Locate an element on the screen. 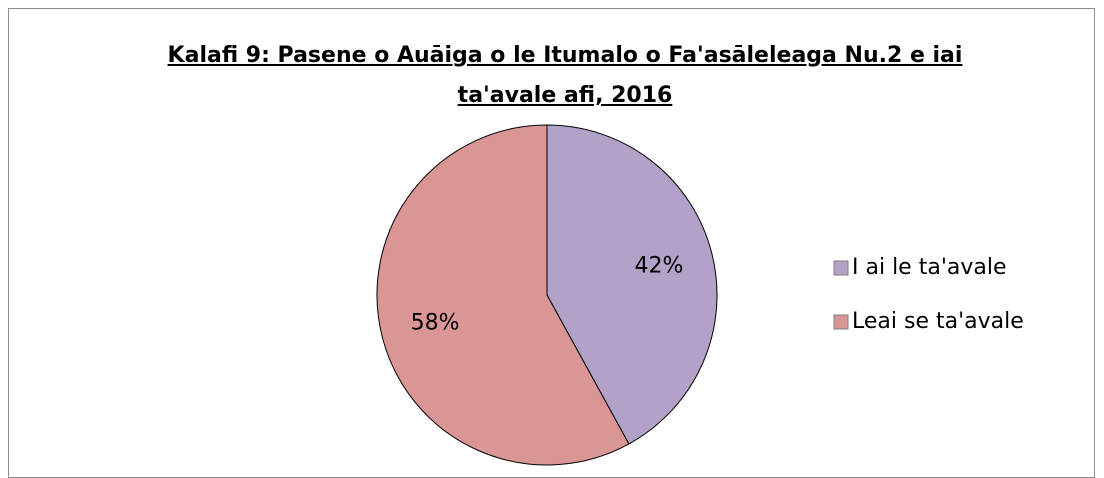 This screenshot has width=1104, height=478. legend-label: Leai se ta'avale is located at coordinates (938, 321).